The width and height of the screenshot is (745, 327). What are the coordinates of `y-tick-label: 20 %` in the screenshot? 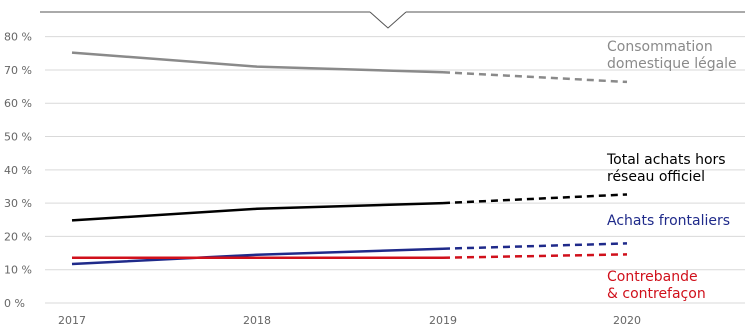 It's located at (18, 236).